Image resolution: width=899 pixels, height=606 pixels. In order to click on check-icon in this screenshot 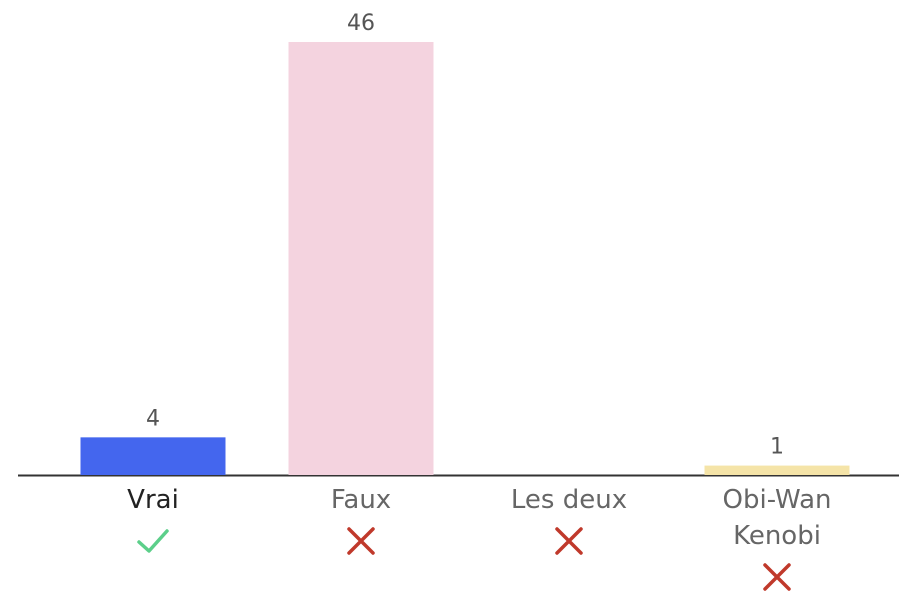, I will do `click(153, 541)`.